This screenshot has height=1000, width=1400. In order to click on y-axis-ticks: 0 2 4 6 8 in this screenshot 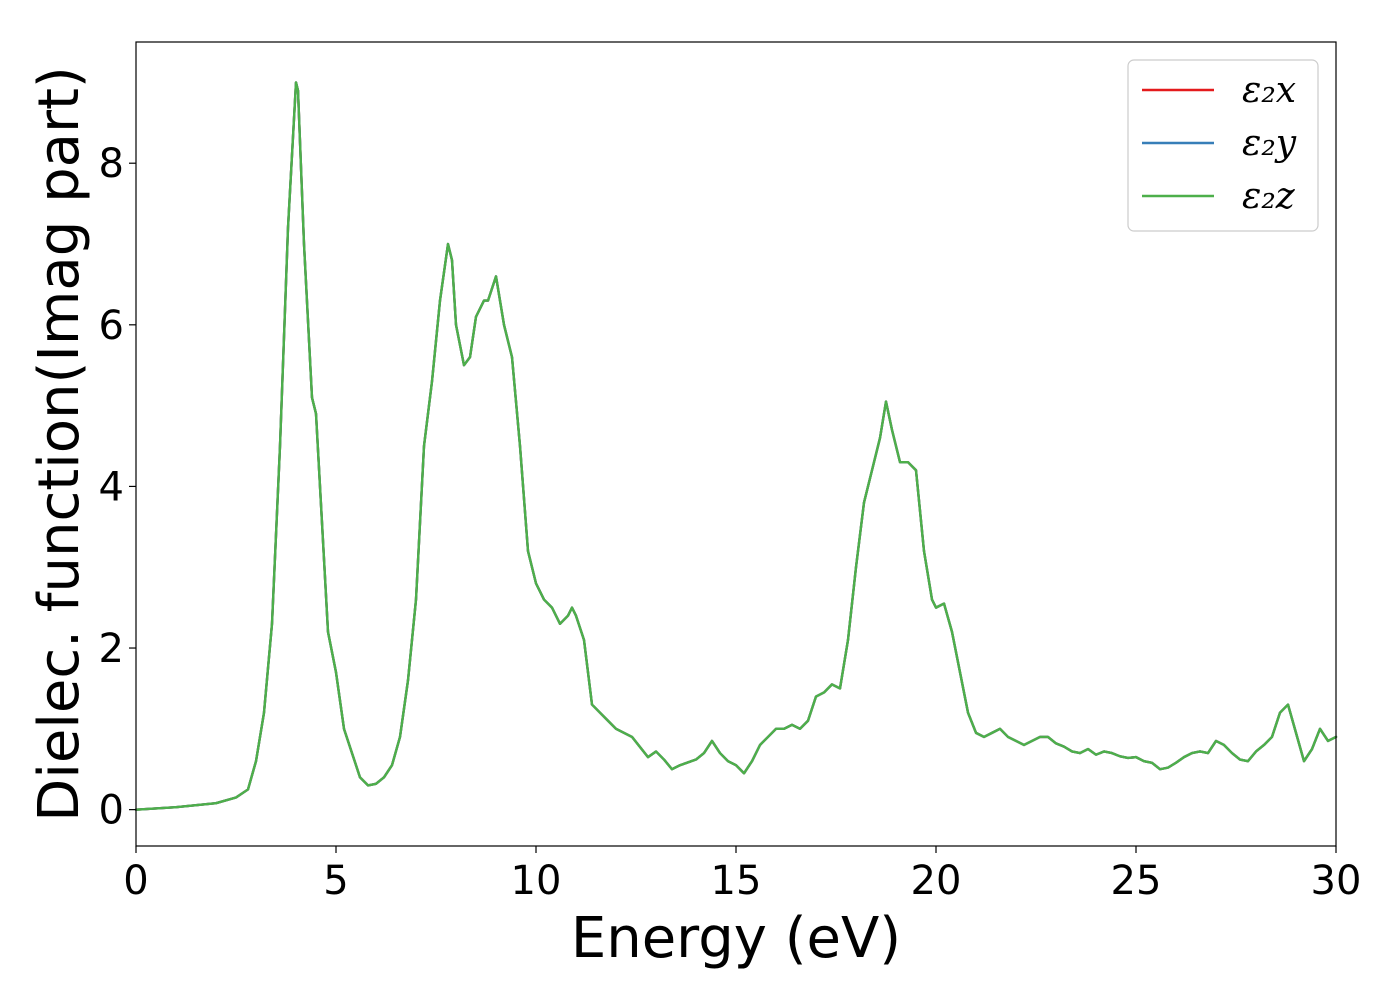, I will do `click(117, 487)`.